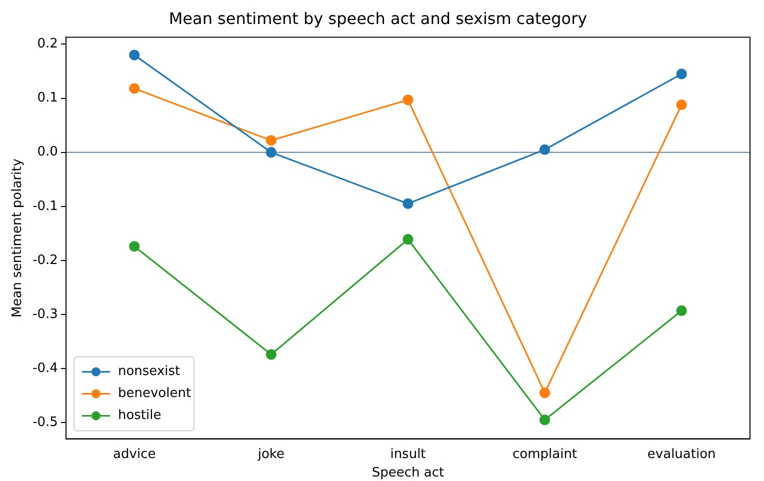 This screenshot has height=481, width=764. What do you see at coordinates (18, 238) in the screenshot?
I see `y-axis-title: Mean sentiment polarity` at bounding box center [18, 238].